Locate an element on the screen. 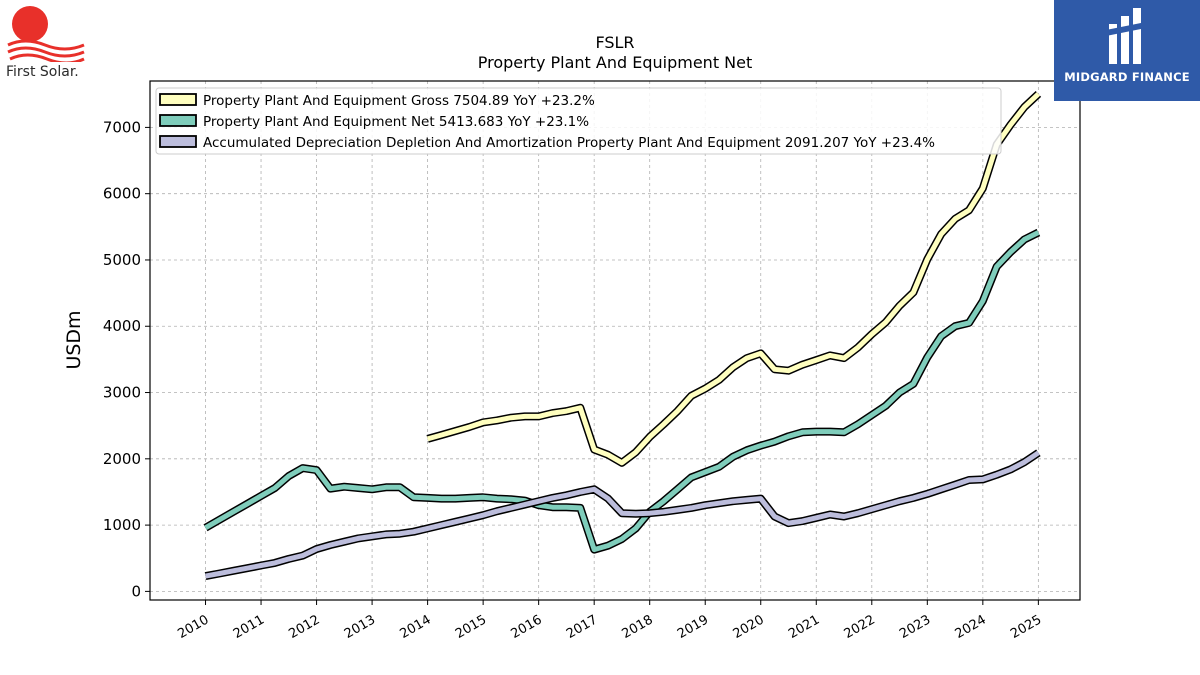 The height and width of the screenshot is (675, 1200). y-tick-label: 0 is located at coordinates (136, 591).